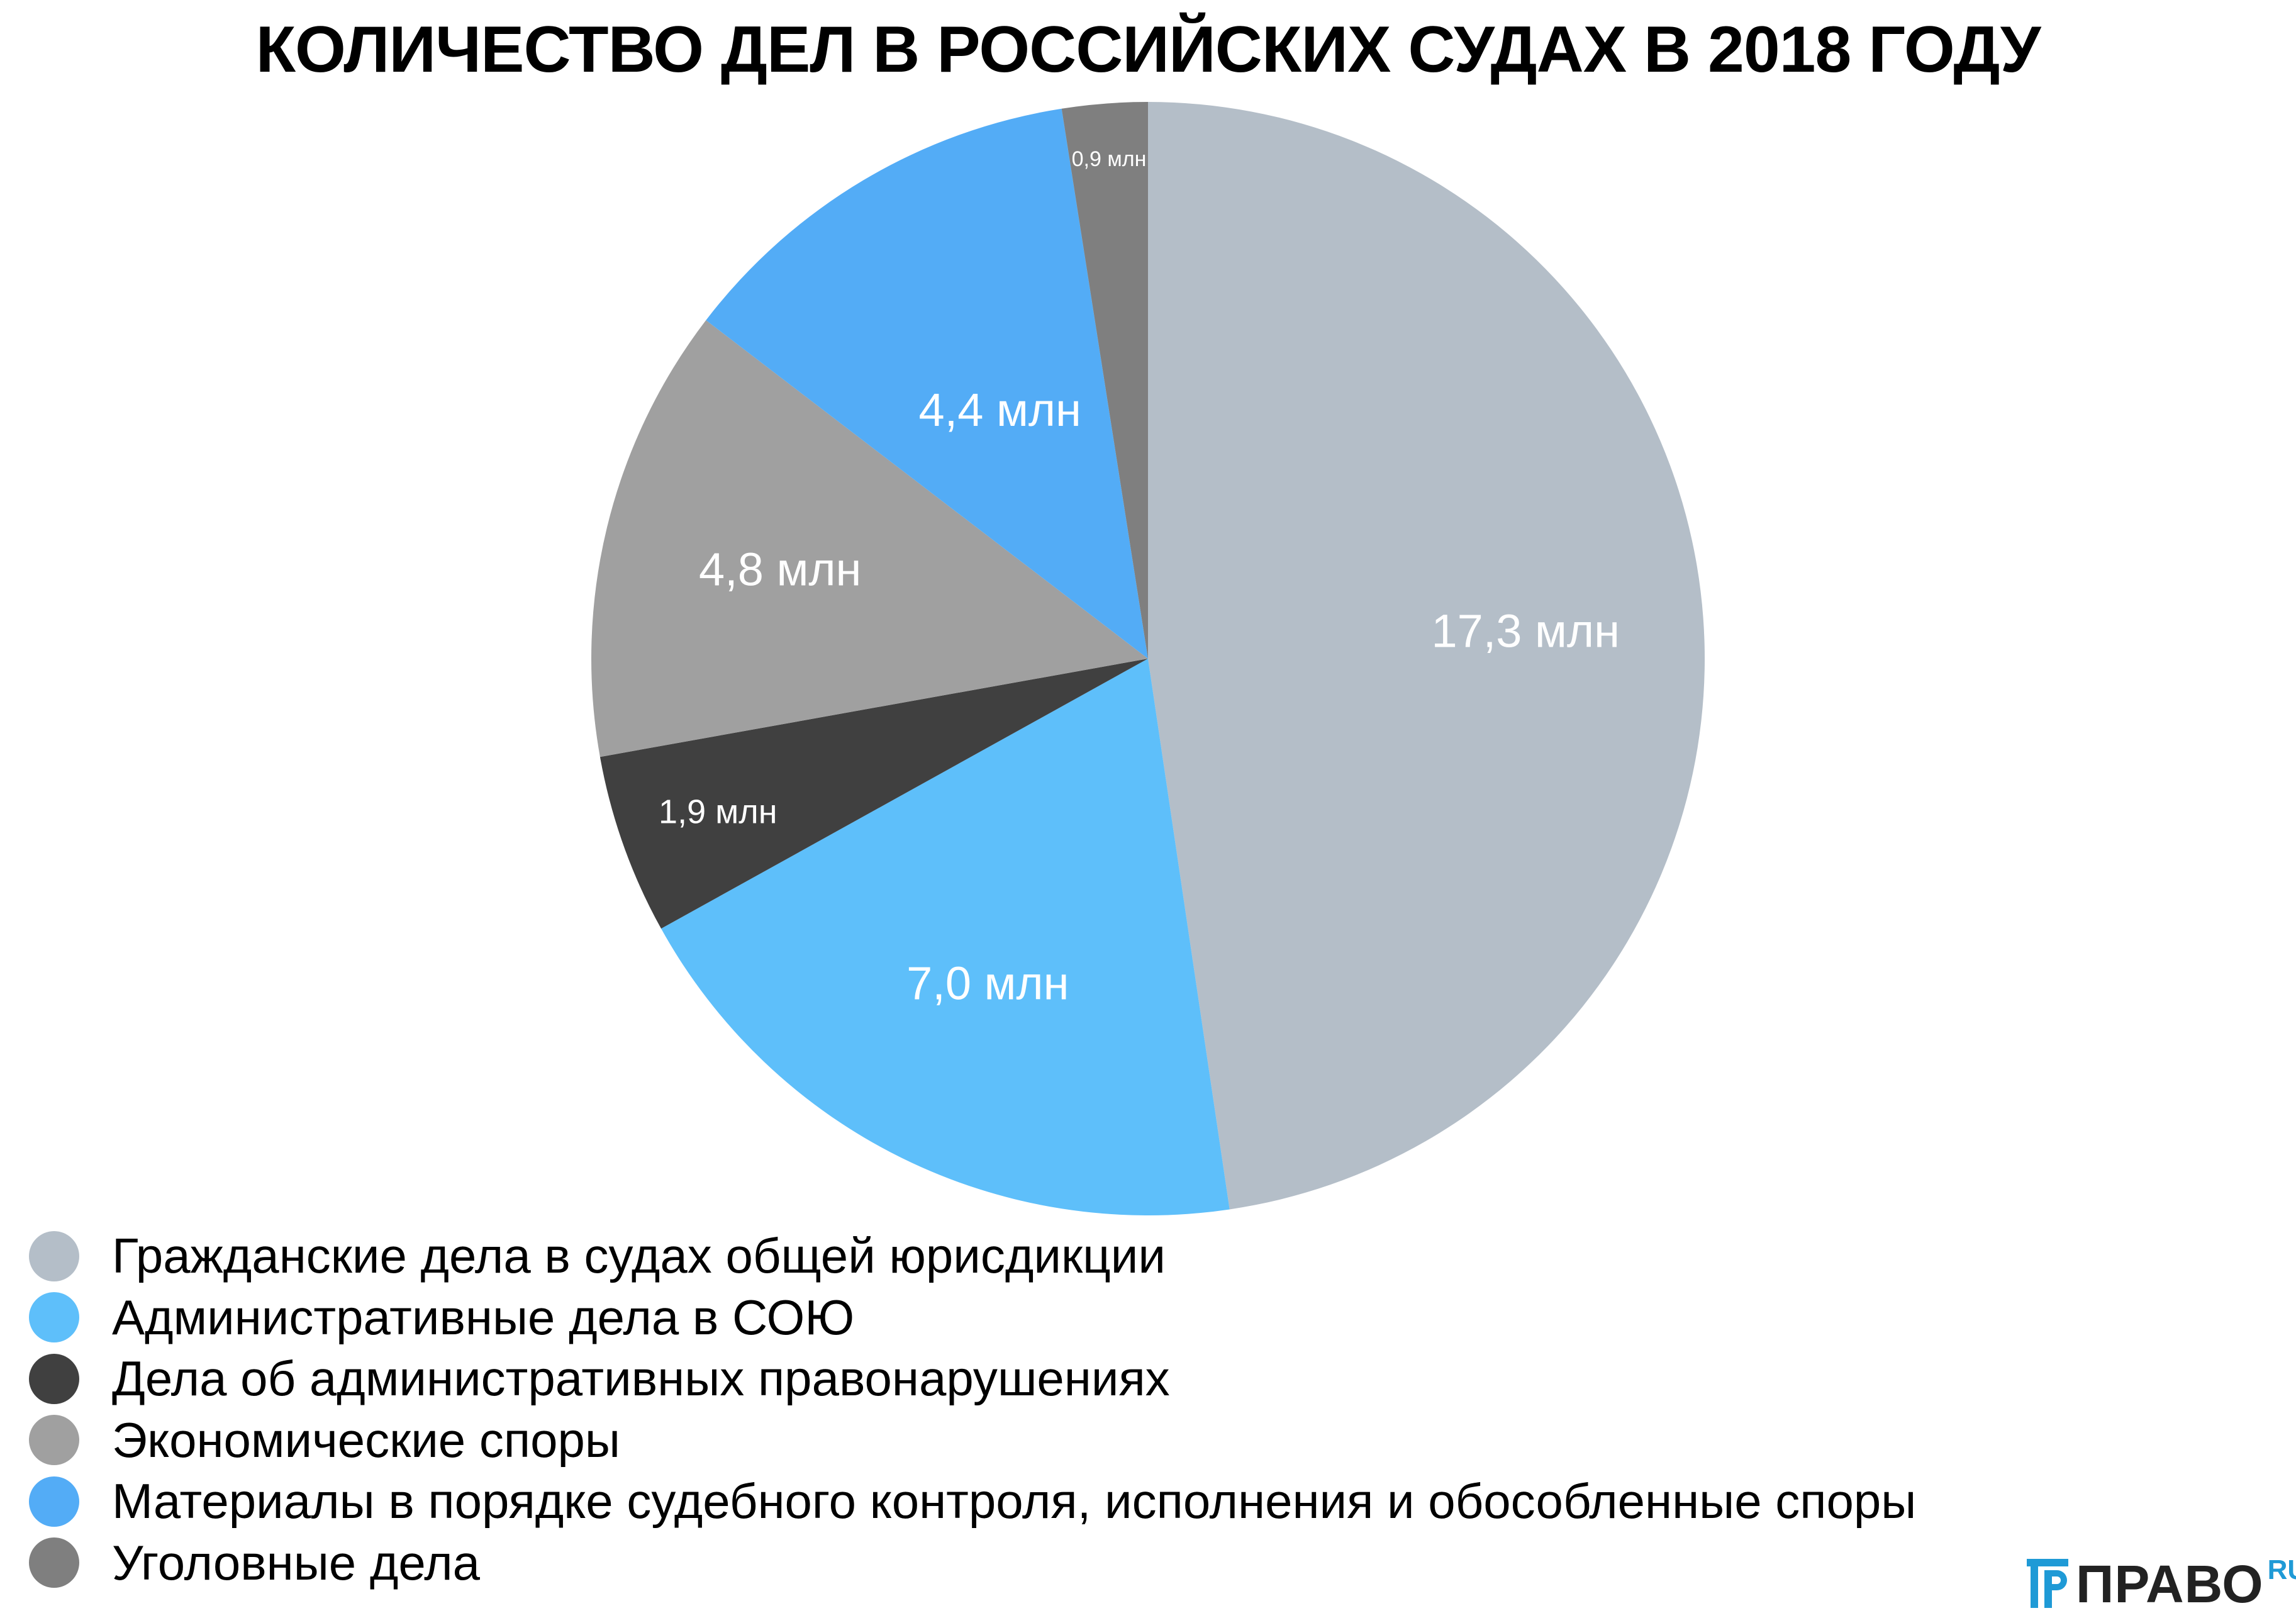  Describe the element at coordinates (641, 1379) in the screenshot. I see `legend-label: Дела об административных правонарушениях` at that location.